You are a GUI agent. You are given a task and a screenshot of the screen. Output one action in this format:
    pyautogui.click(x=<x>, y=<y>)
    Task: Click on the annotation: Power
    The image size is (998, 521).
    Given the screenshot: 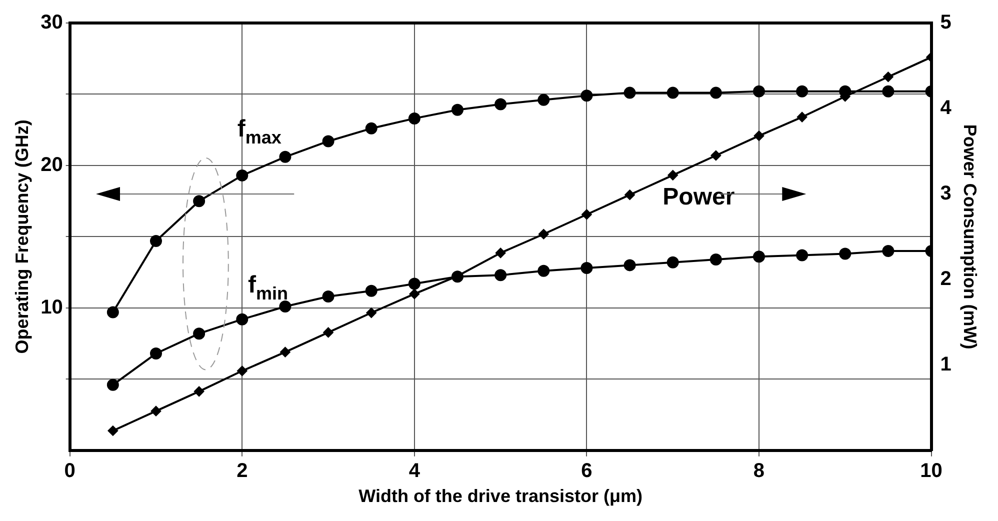 What is the action you would take?
    pyautogui.click(x=698, y=197)
    